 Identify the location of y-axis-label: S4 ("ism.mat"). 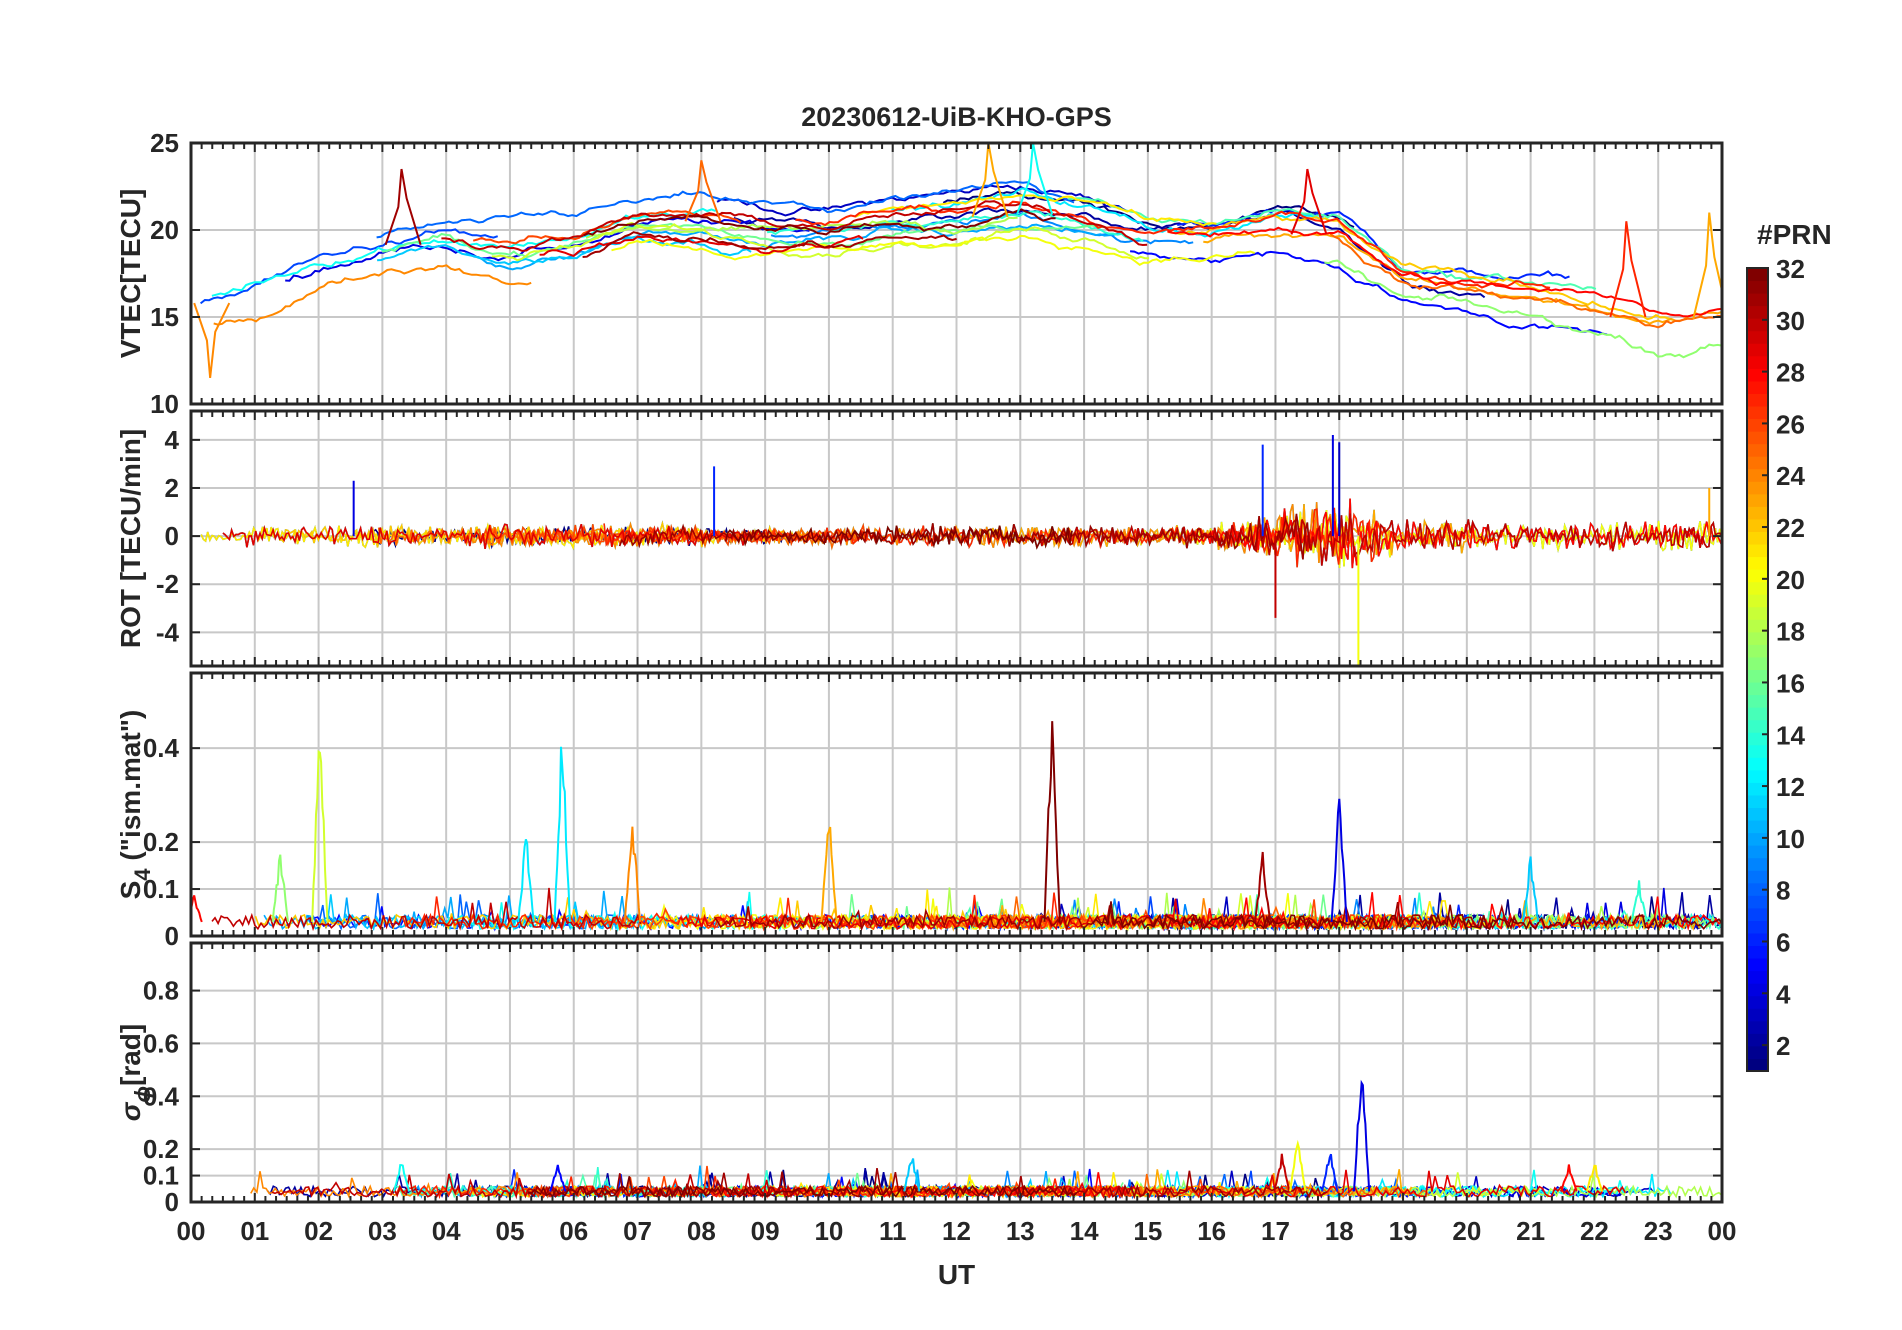
(135, 805).